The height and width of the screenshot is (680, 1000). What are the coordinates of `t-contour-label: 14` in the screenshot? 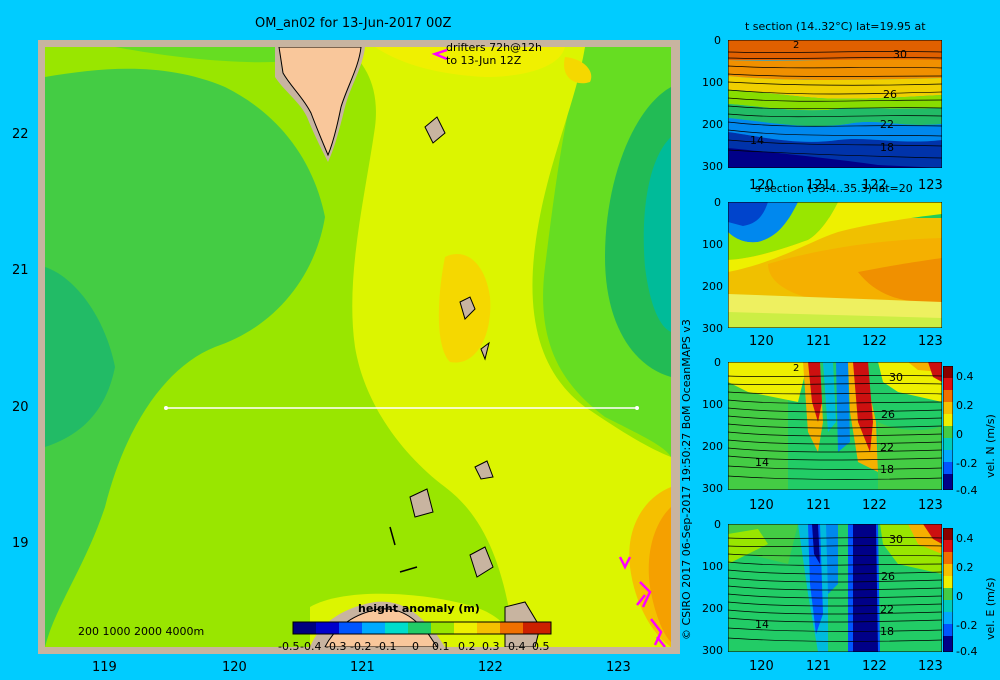 It's located at (757, 140).